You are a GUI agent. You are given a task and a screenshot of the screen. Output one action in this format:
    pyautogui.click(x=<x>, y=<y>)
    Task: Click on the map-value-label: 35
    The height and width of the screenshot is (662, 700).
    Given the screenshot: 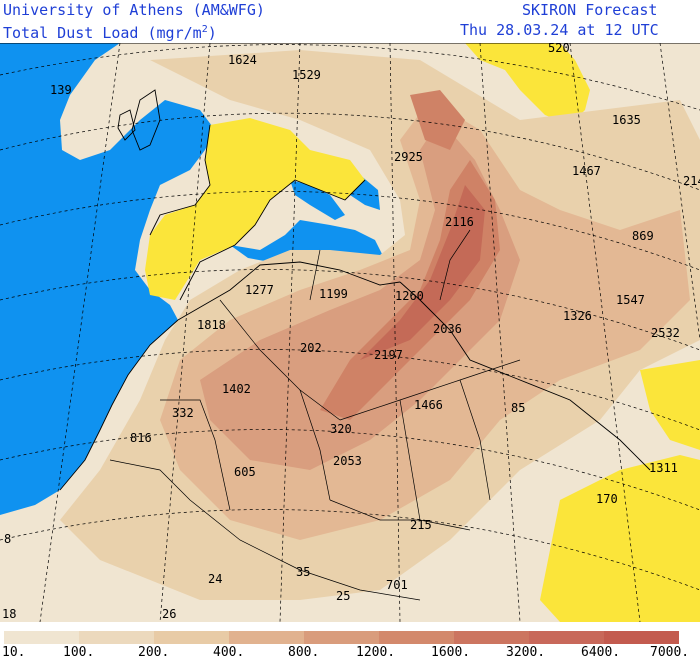 What is the action you would take?
    pyautogui.click(x=303, y=572)
    